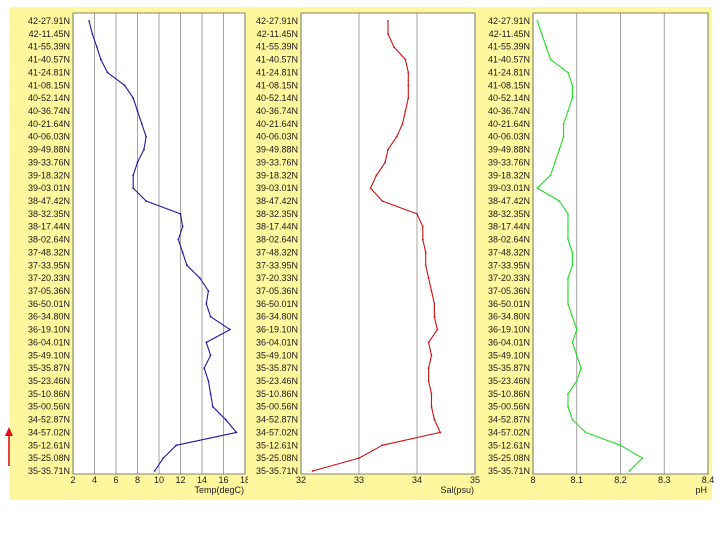 The height and width of the screenshot is (541, 723). What do you see at coordinates (532, 480) in the screenshot?
I see `x-tick-label: 8` at bounding box center [532, 480].